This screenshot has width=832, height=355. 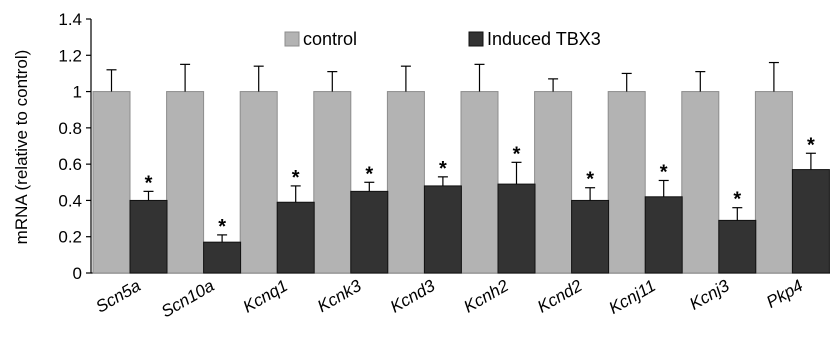 I want to click on y-axis: 0 0.2 0.4 0.6 0.8 1 1.2 1.4, so click(x=75, y=146).